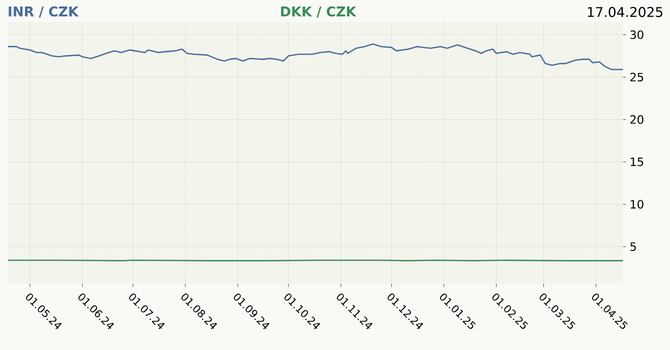 This screenshot has width=670, height=350. What do you see at coordinates (637, 162) in the screenshot?
I see `y-tick-label: 15` at bounding box center [637, 162].